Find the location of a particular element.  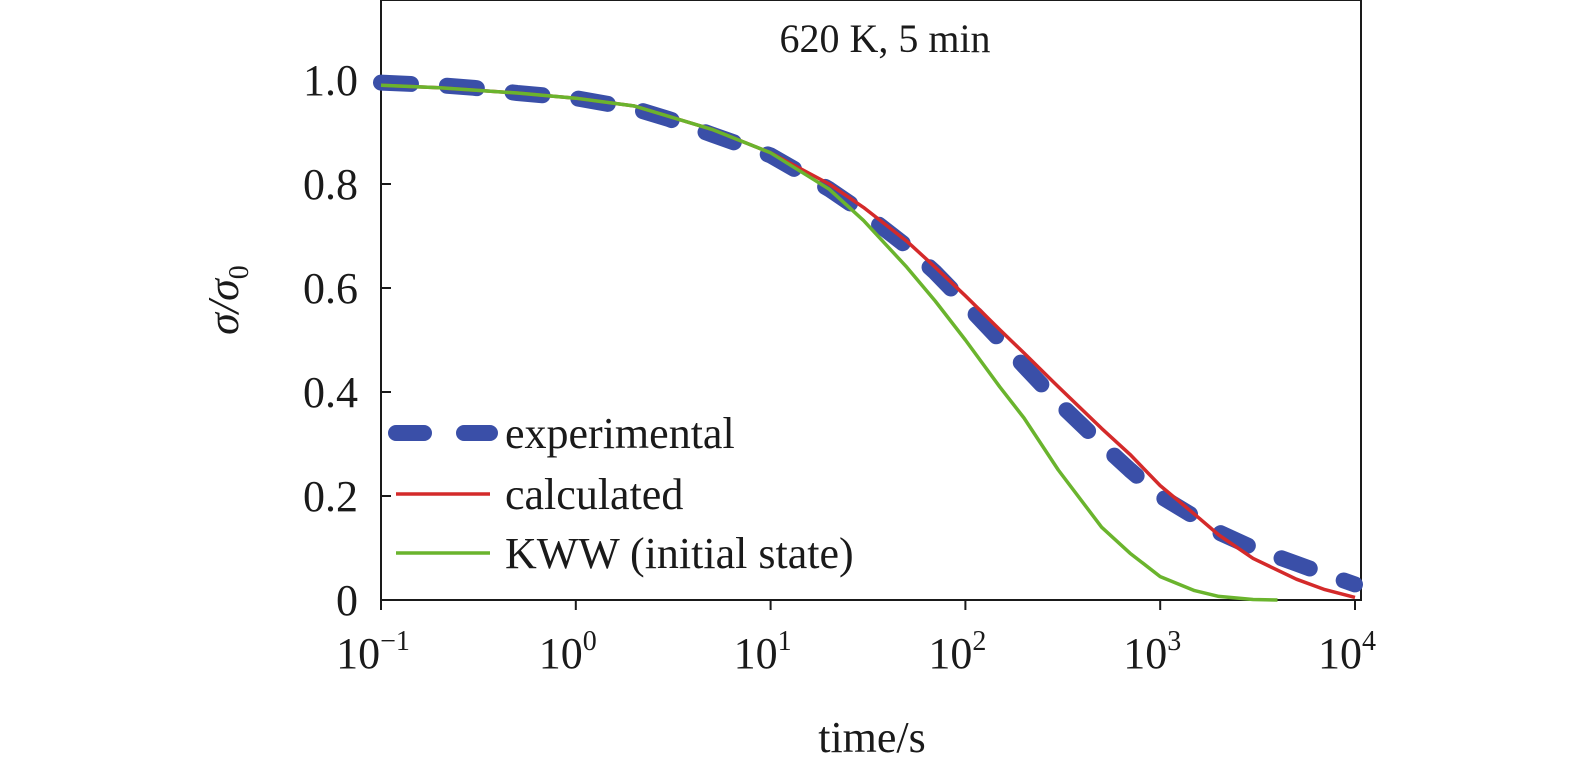

x-tick-label: 10⁴ is located at coordinates (1347, 652).